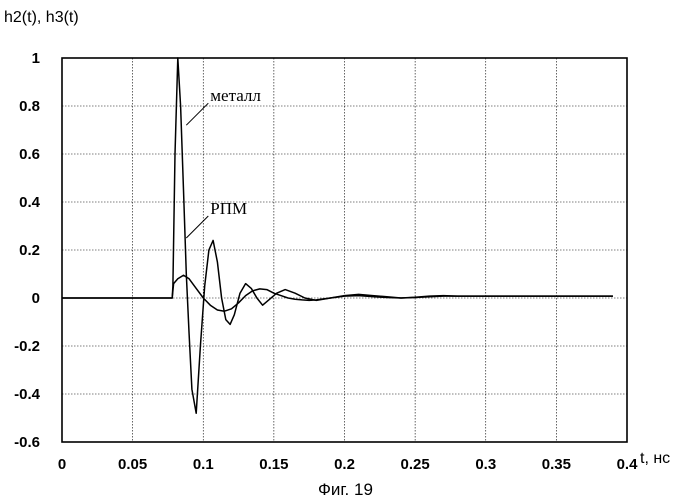 The height and width of the screenshot is (500, 699). Describe the element at coordinates (556, 464) in the screenshot. I see `x-tick-label: 0.35` at that location.